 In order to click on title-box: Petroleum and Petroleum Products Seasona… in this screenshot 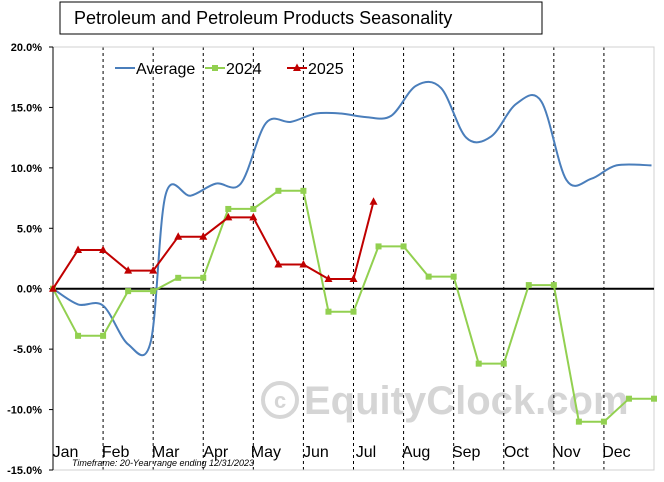, I will do `click(301, 18)`.